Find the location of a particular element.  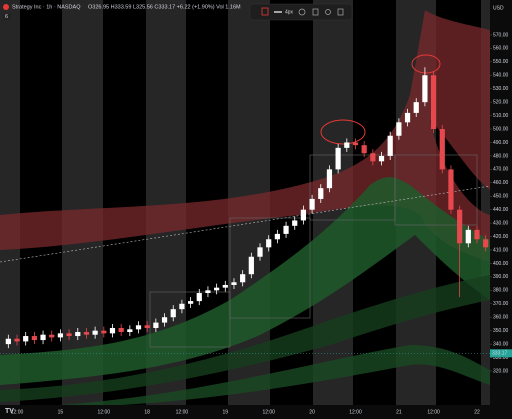

y-tick-label: 540.00 is located at coordinates (501, 76).